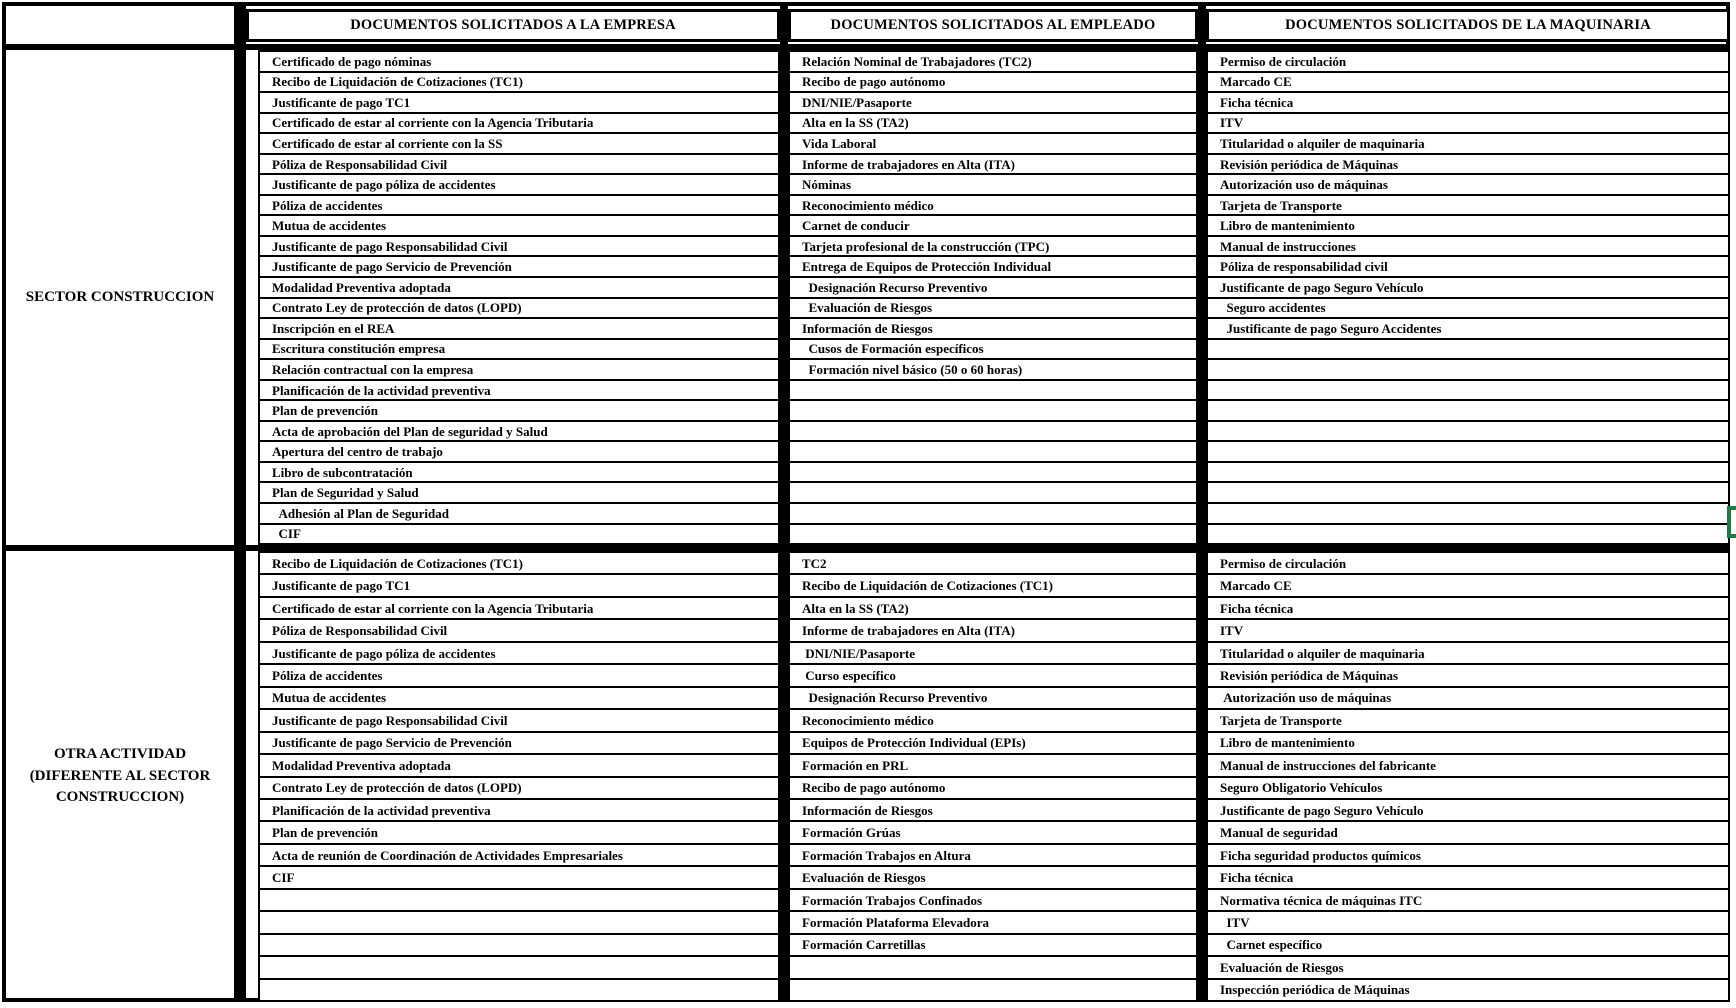  I want to click on doc-cell: Información de Riesgos, so click(993, 808).